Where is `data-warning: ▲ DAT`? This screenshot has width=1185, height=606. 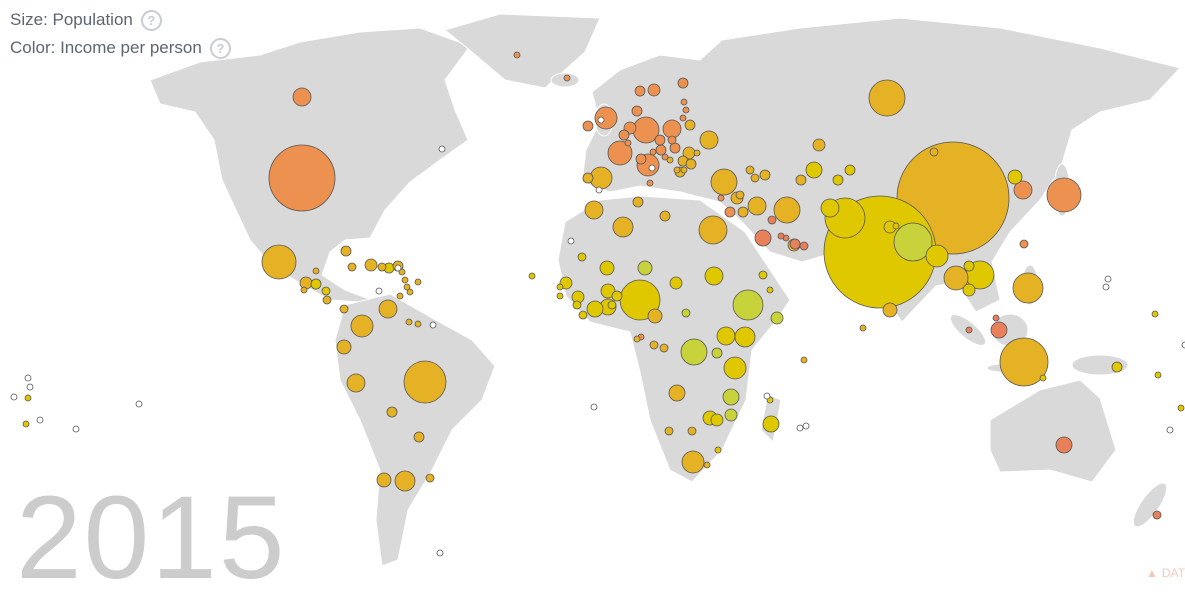
data-warning: ▲ DAT is located at coordinates (1165, 573).